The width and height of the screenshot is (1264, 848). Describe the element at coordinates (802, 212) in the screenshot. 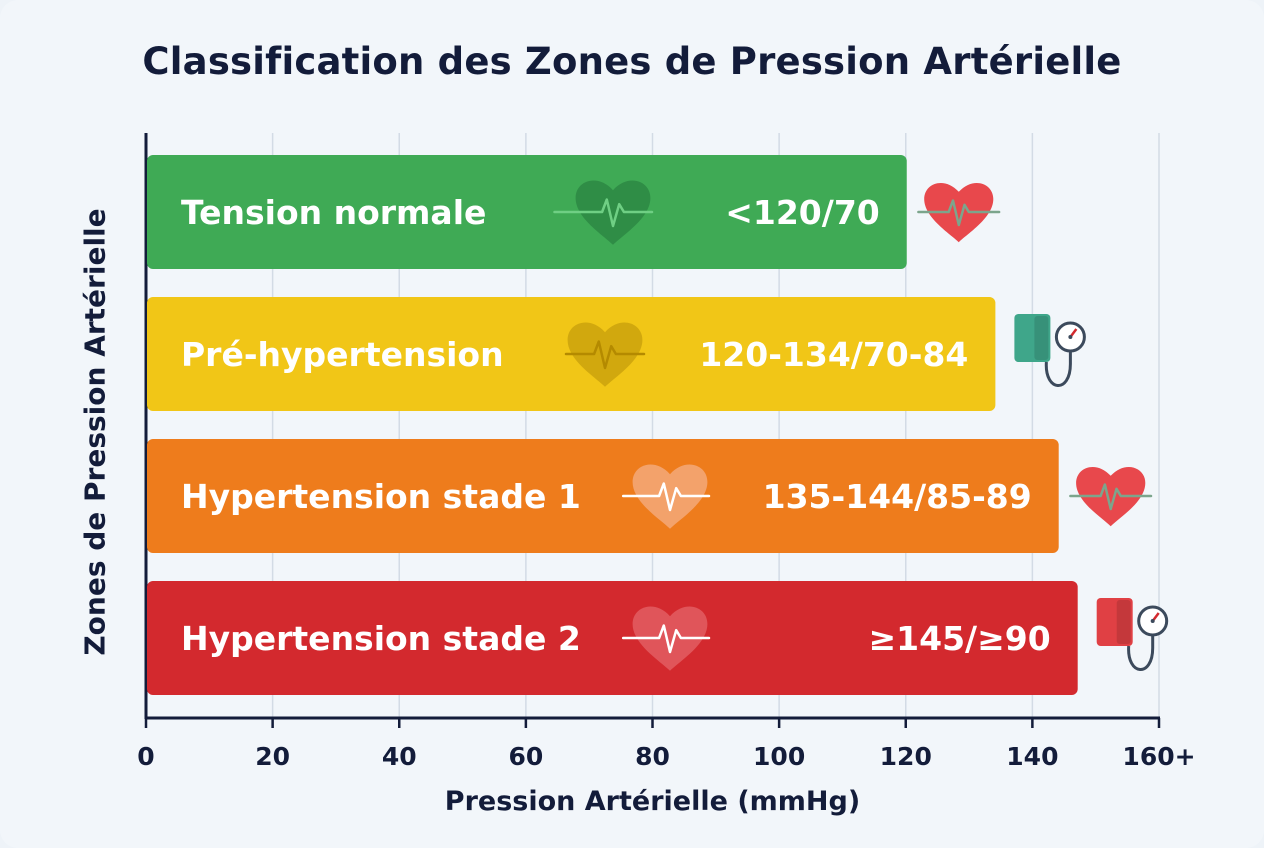

I see `bar-value-label: <120/70` at that location.